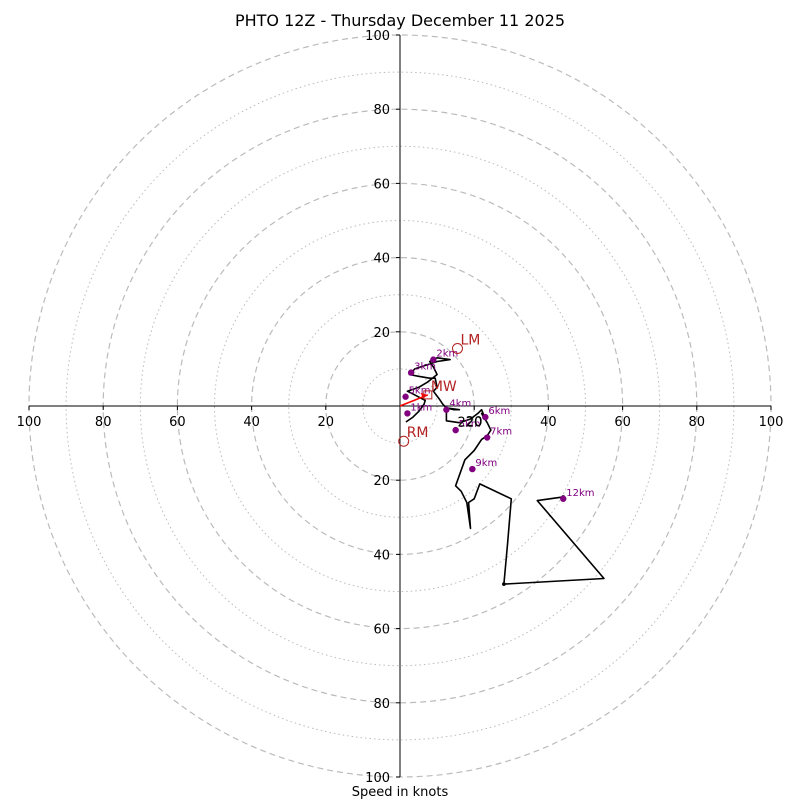 This screenshot has height=800, width=800. I want to click on storm-motion-marker-RM, so click(404, 441).